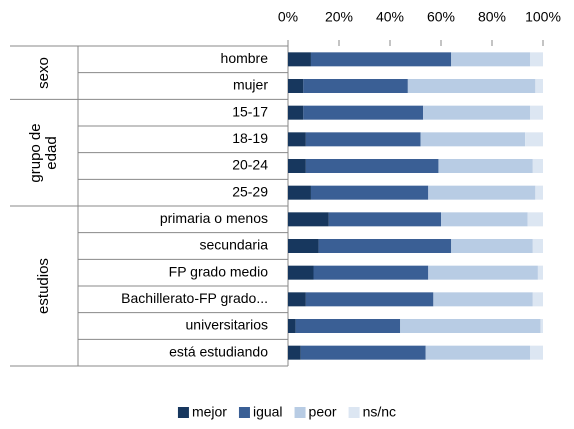  I want to click on legend-label: peor, so click(323, 412).